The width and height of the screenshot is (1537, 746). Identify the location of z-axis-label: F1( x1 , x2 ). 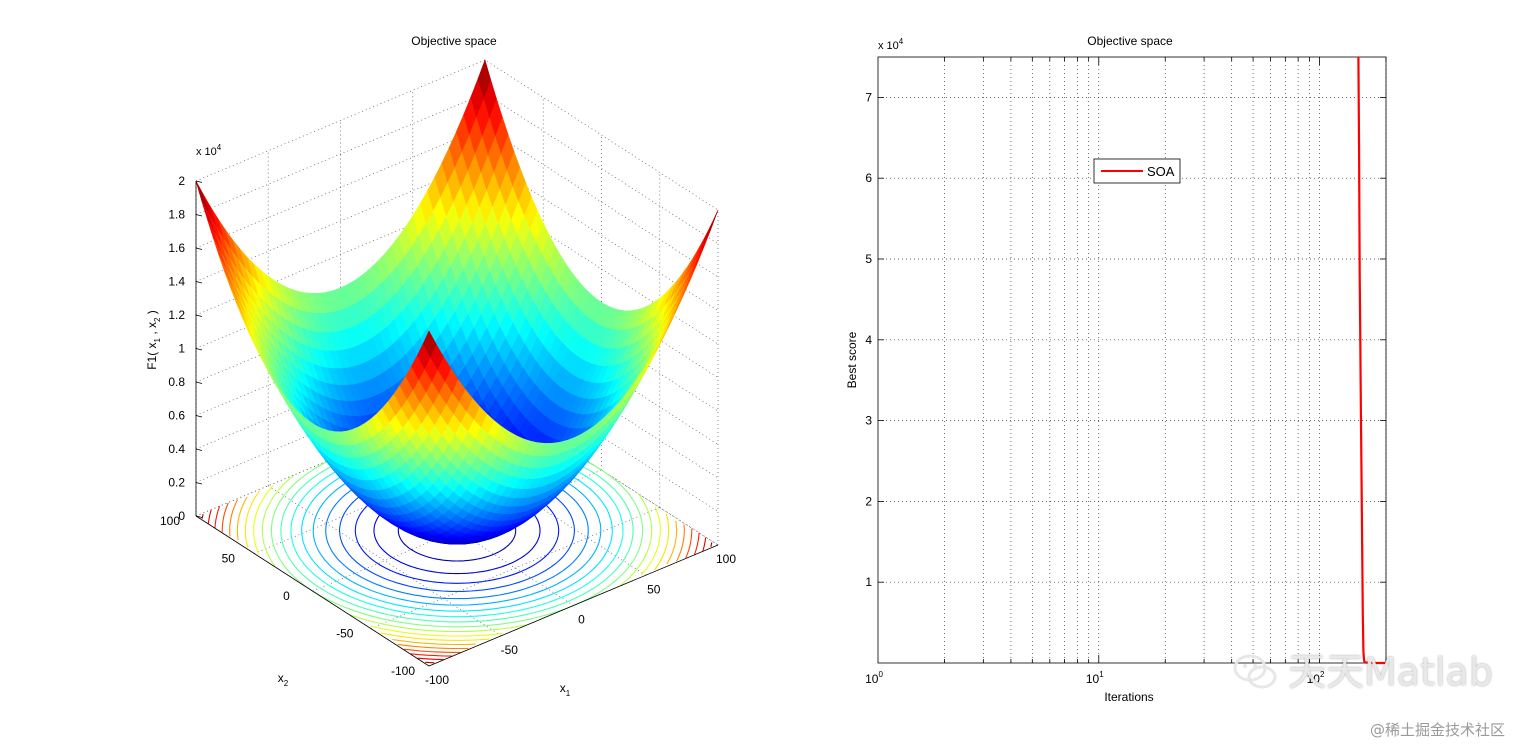
(153, 340).